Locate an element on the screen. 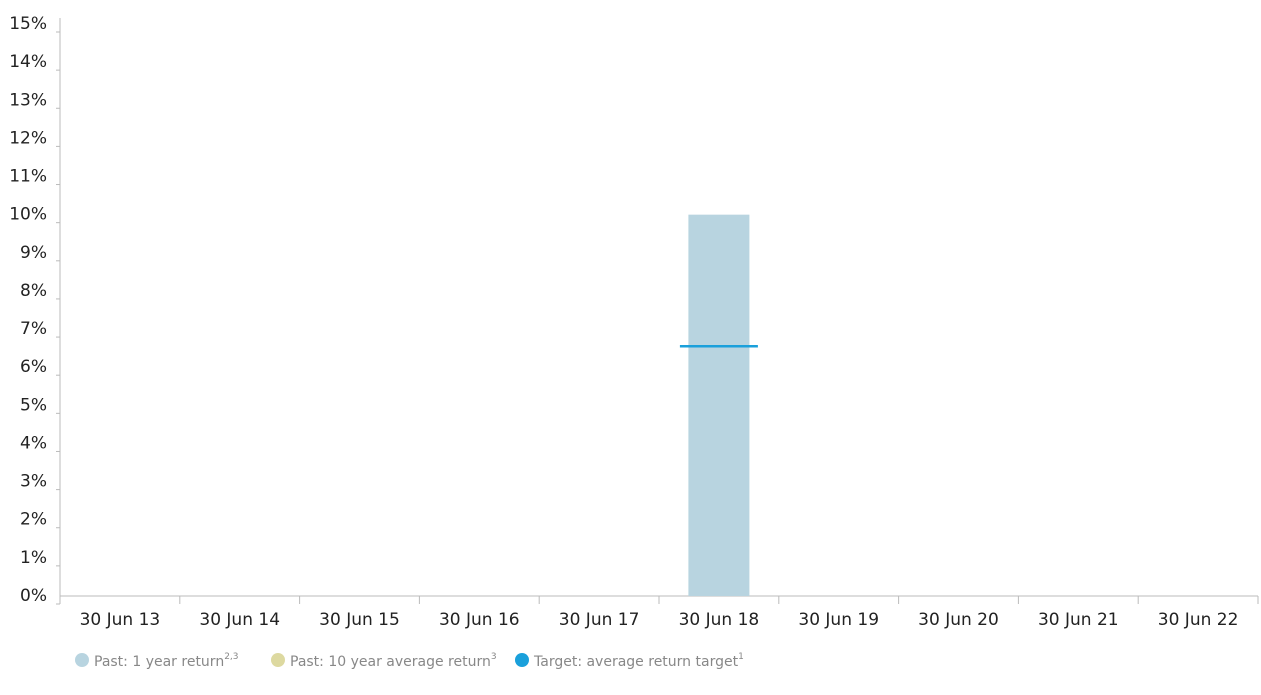 This screenshot has height=695, width=1261. y-tick-label: 13% is located at coordinates (28, 100).